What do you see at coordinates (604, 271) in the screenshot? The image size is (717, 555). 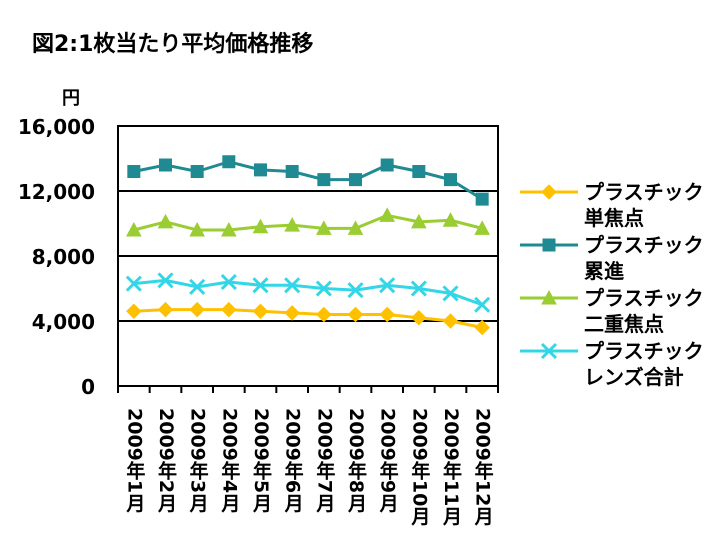 I see `legend-label: 累進` at bounding box center [604, 271].